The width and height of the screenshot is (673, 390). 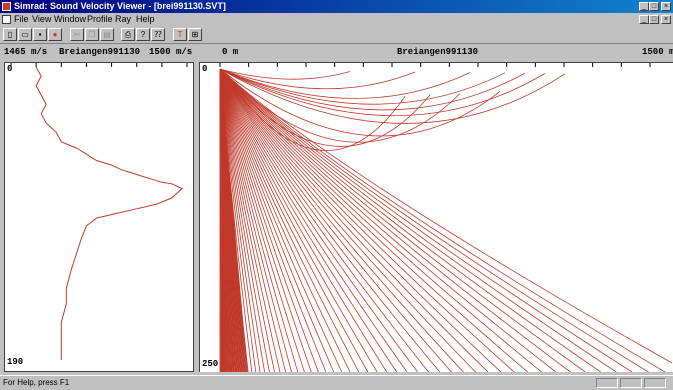 I want to click on velocity-profile-header: 1465 m/s Breiangen991130 1500 m/s, so click(x=99, y=53).